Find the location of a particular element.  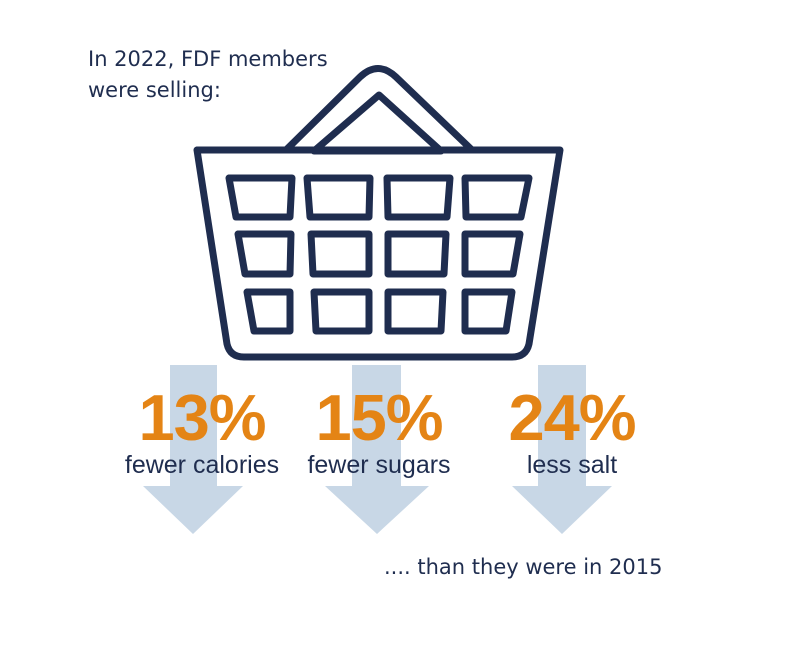

basket-body is located at coordinates (378, 253).